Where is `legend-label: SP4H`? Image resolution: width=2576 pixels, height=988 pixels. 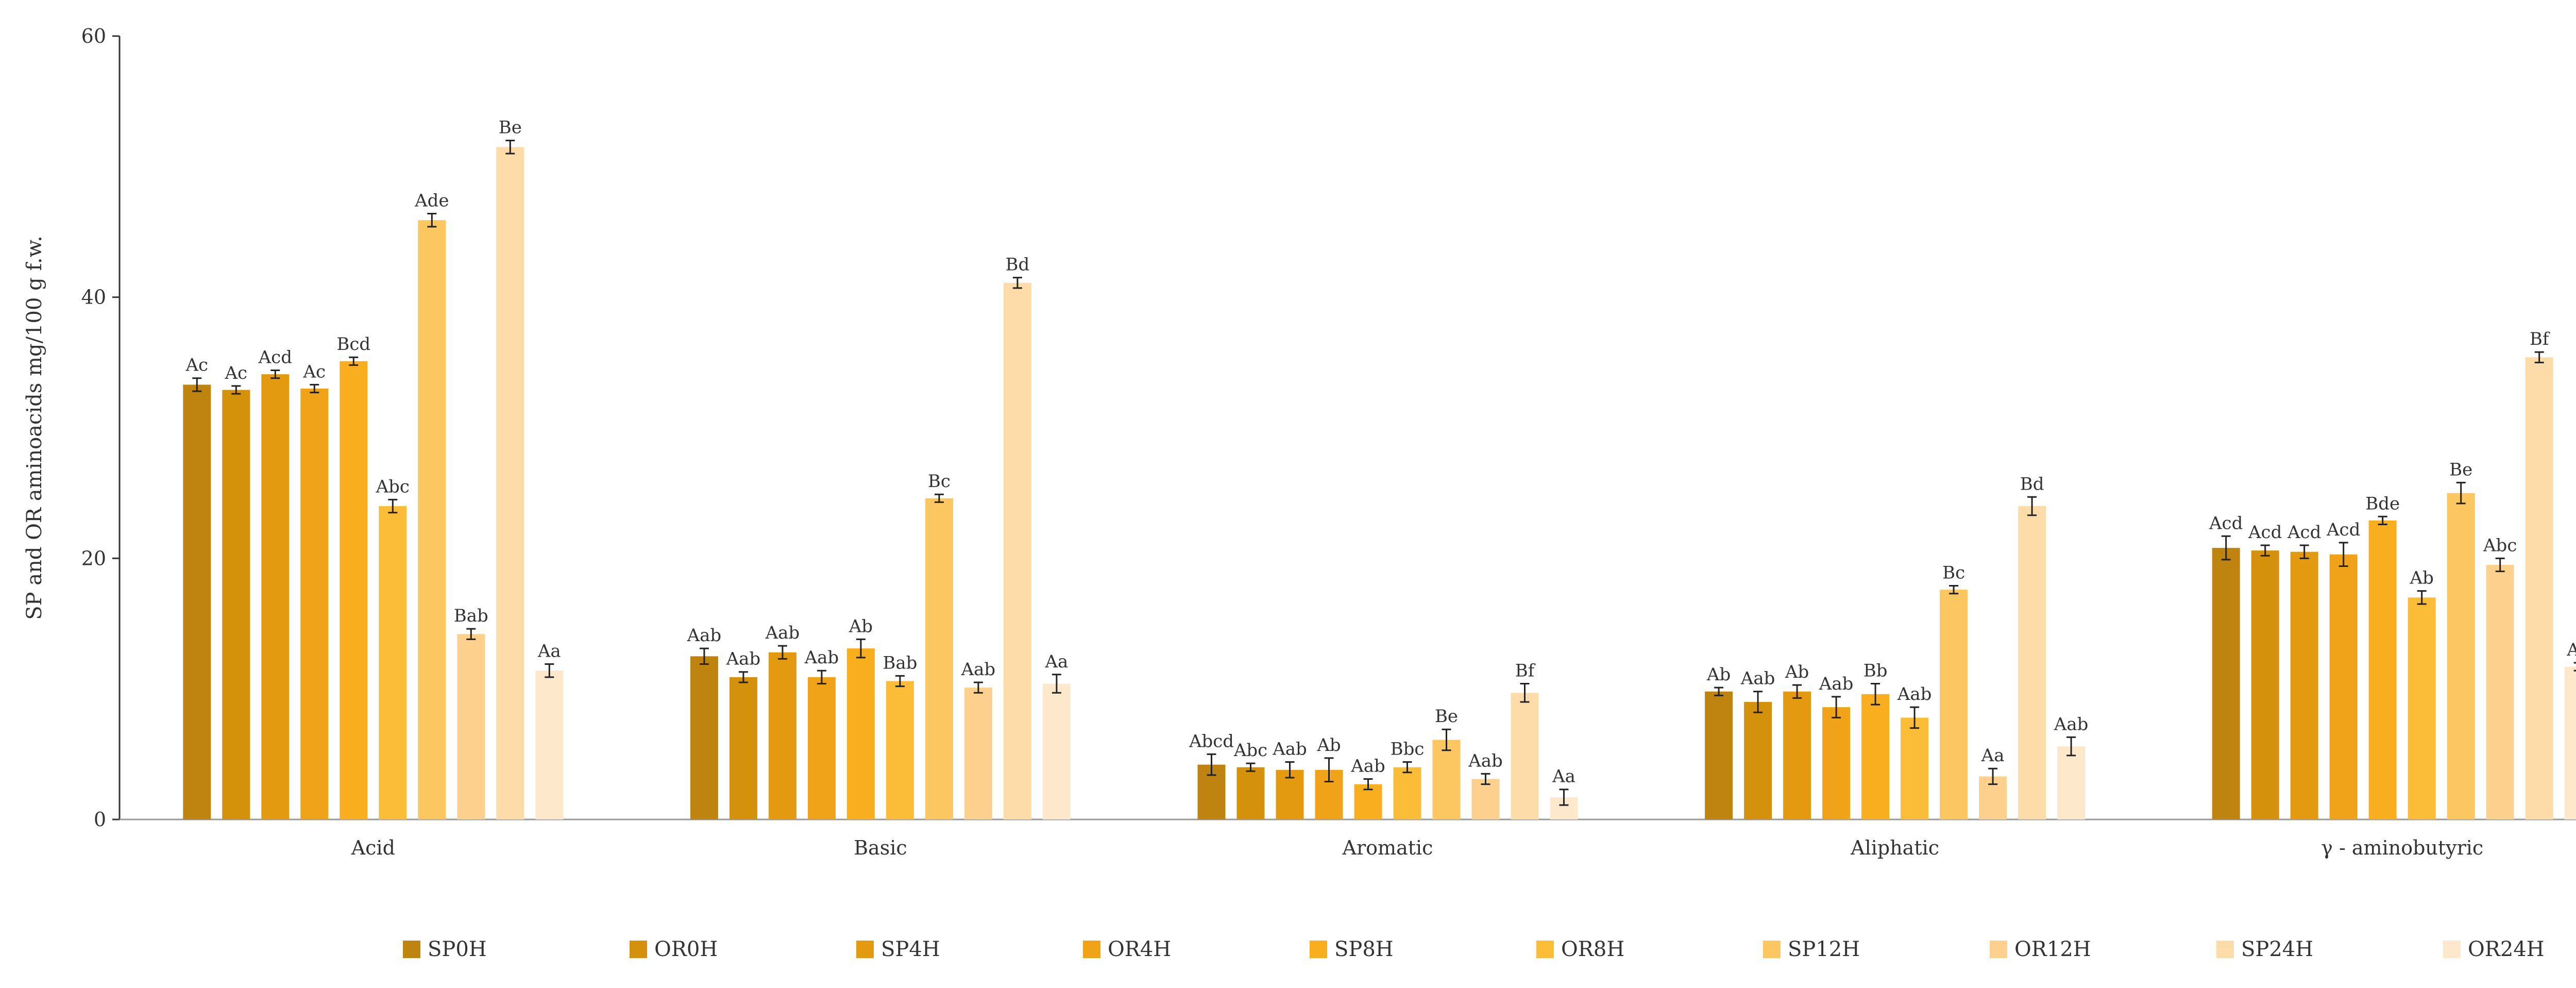
legend-label: SP4H is located at coordinates (910, 949).